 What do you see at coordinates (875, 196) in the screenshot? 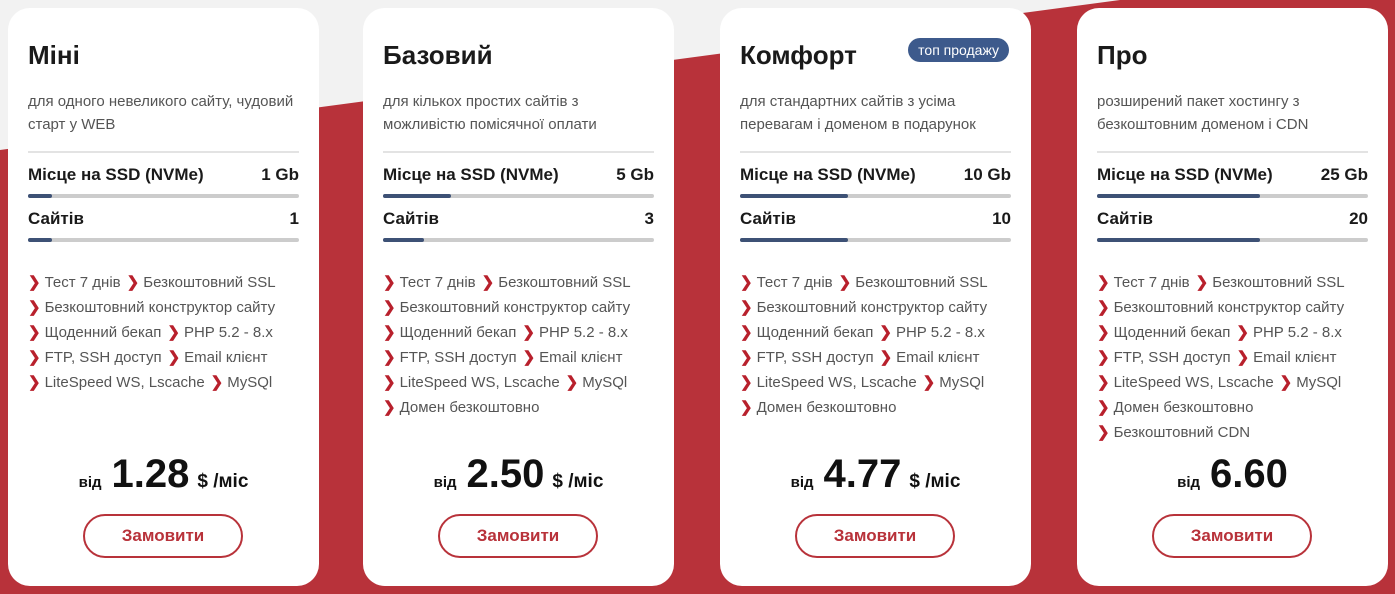
I see `ssd-bar` at bounding box center [875, 196].